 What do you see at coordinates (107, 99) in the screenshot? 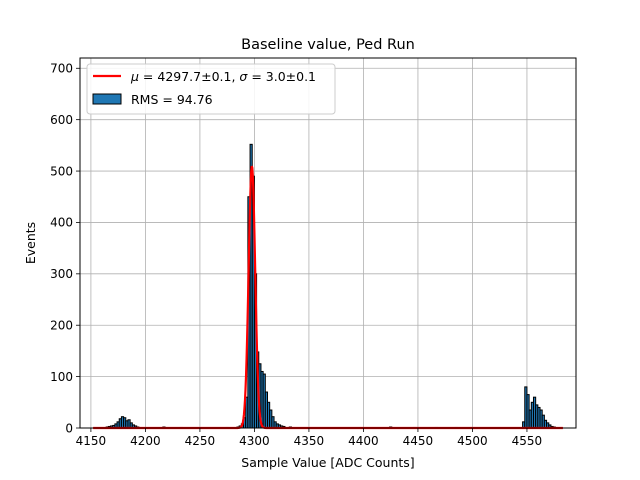
I see `legend-hist-swatch` at bounding box center [107, 99].